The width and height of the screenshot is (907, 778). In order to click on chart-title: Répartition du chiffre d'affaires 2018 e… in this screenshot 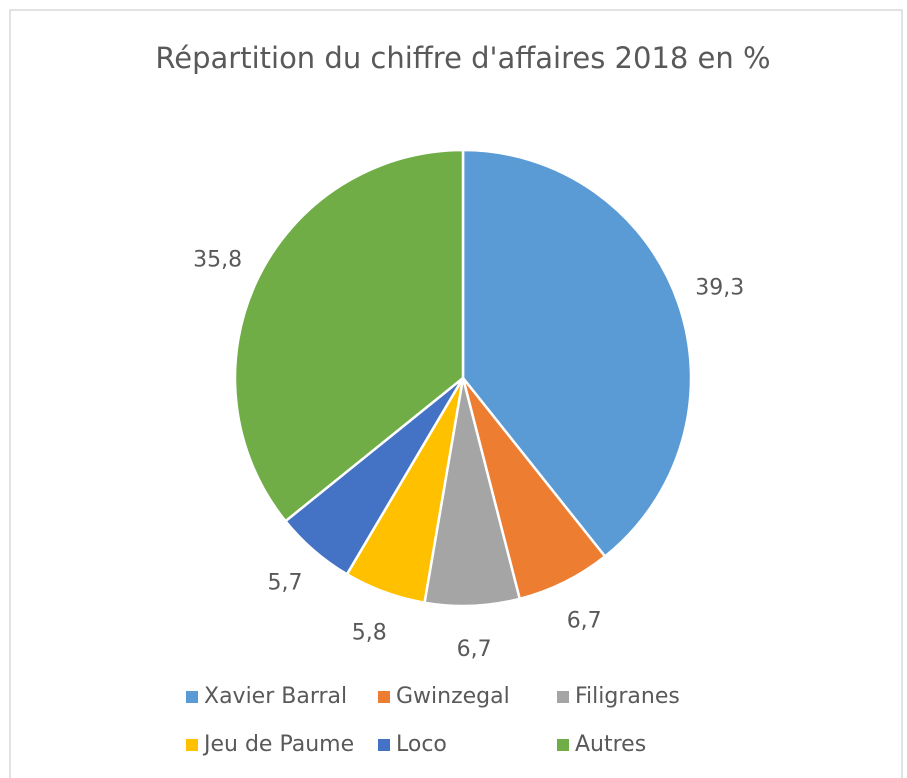, I will do `click(462, 58)`.